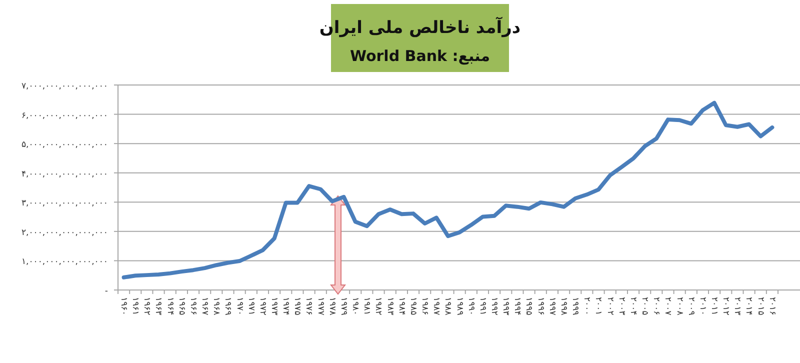  Describe the element at coordinates (378, 306) in the screenshot. I see `x-tick-label: ۱۹۸۲` at that location.